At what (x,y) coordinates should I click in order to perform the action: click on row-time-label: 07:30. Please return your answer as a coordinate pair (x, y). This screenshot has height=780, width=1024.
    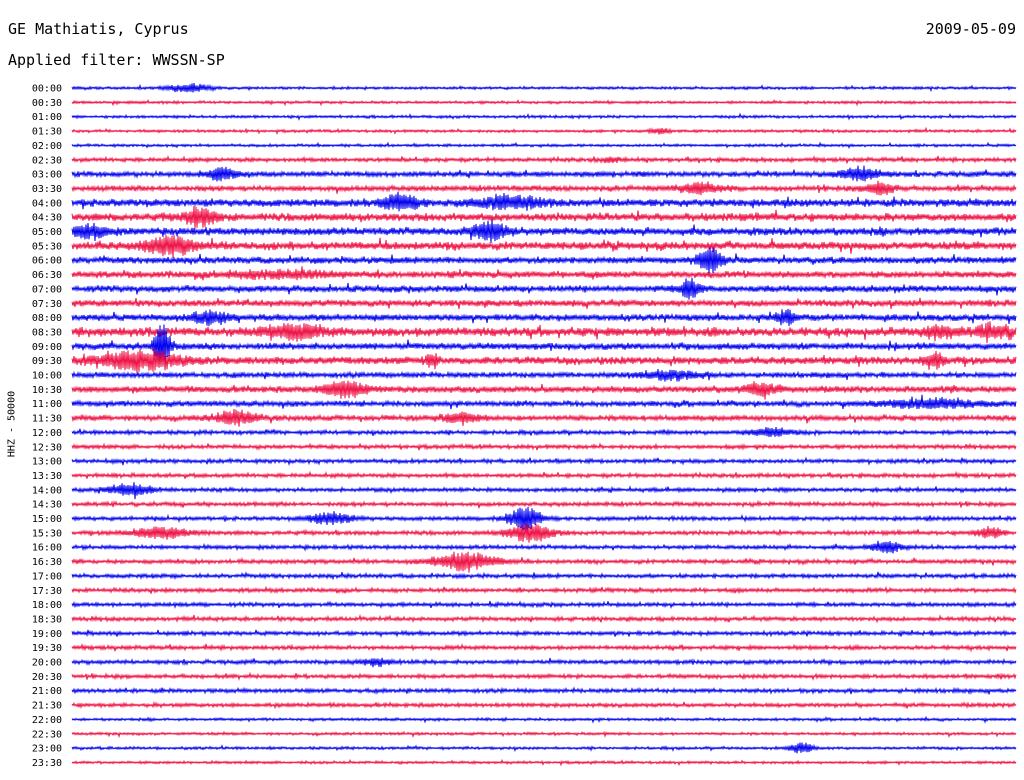
    Looking at the image, I should click on (47, 304).